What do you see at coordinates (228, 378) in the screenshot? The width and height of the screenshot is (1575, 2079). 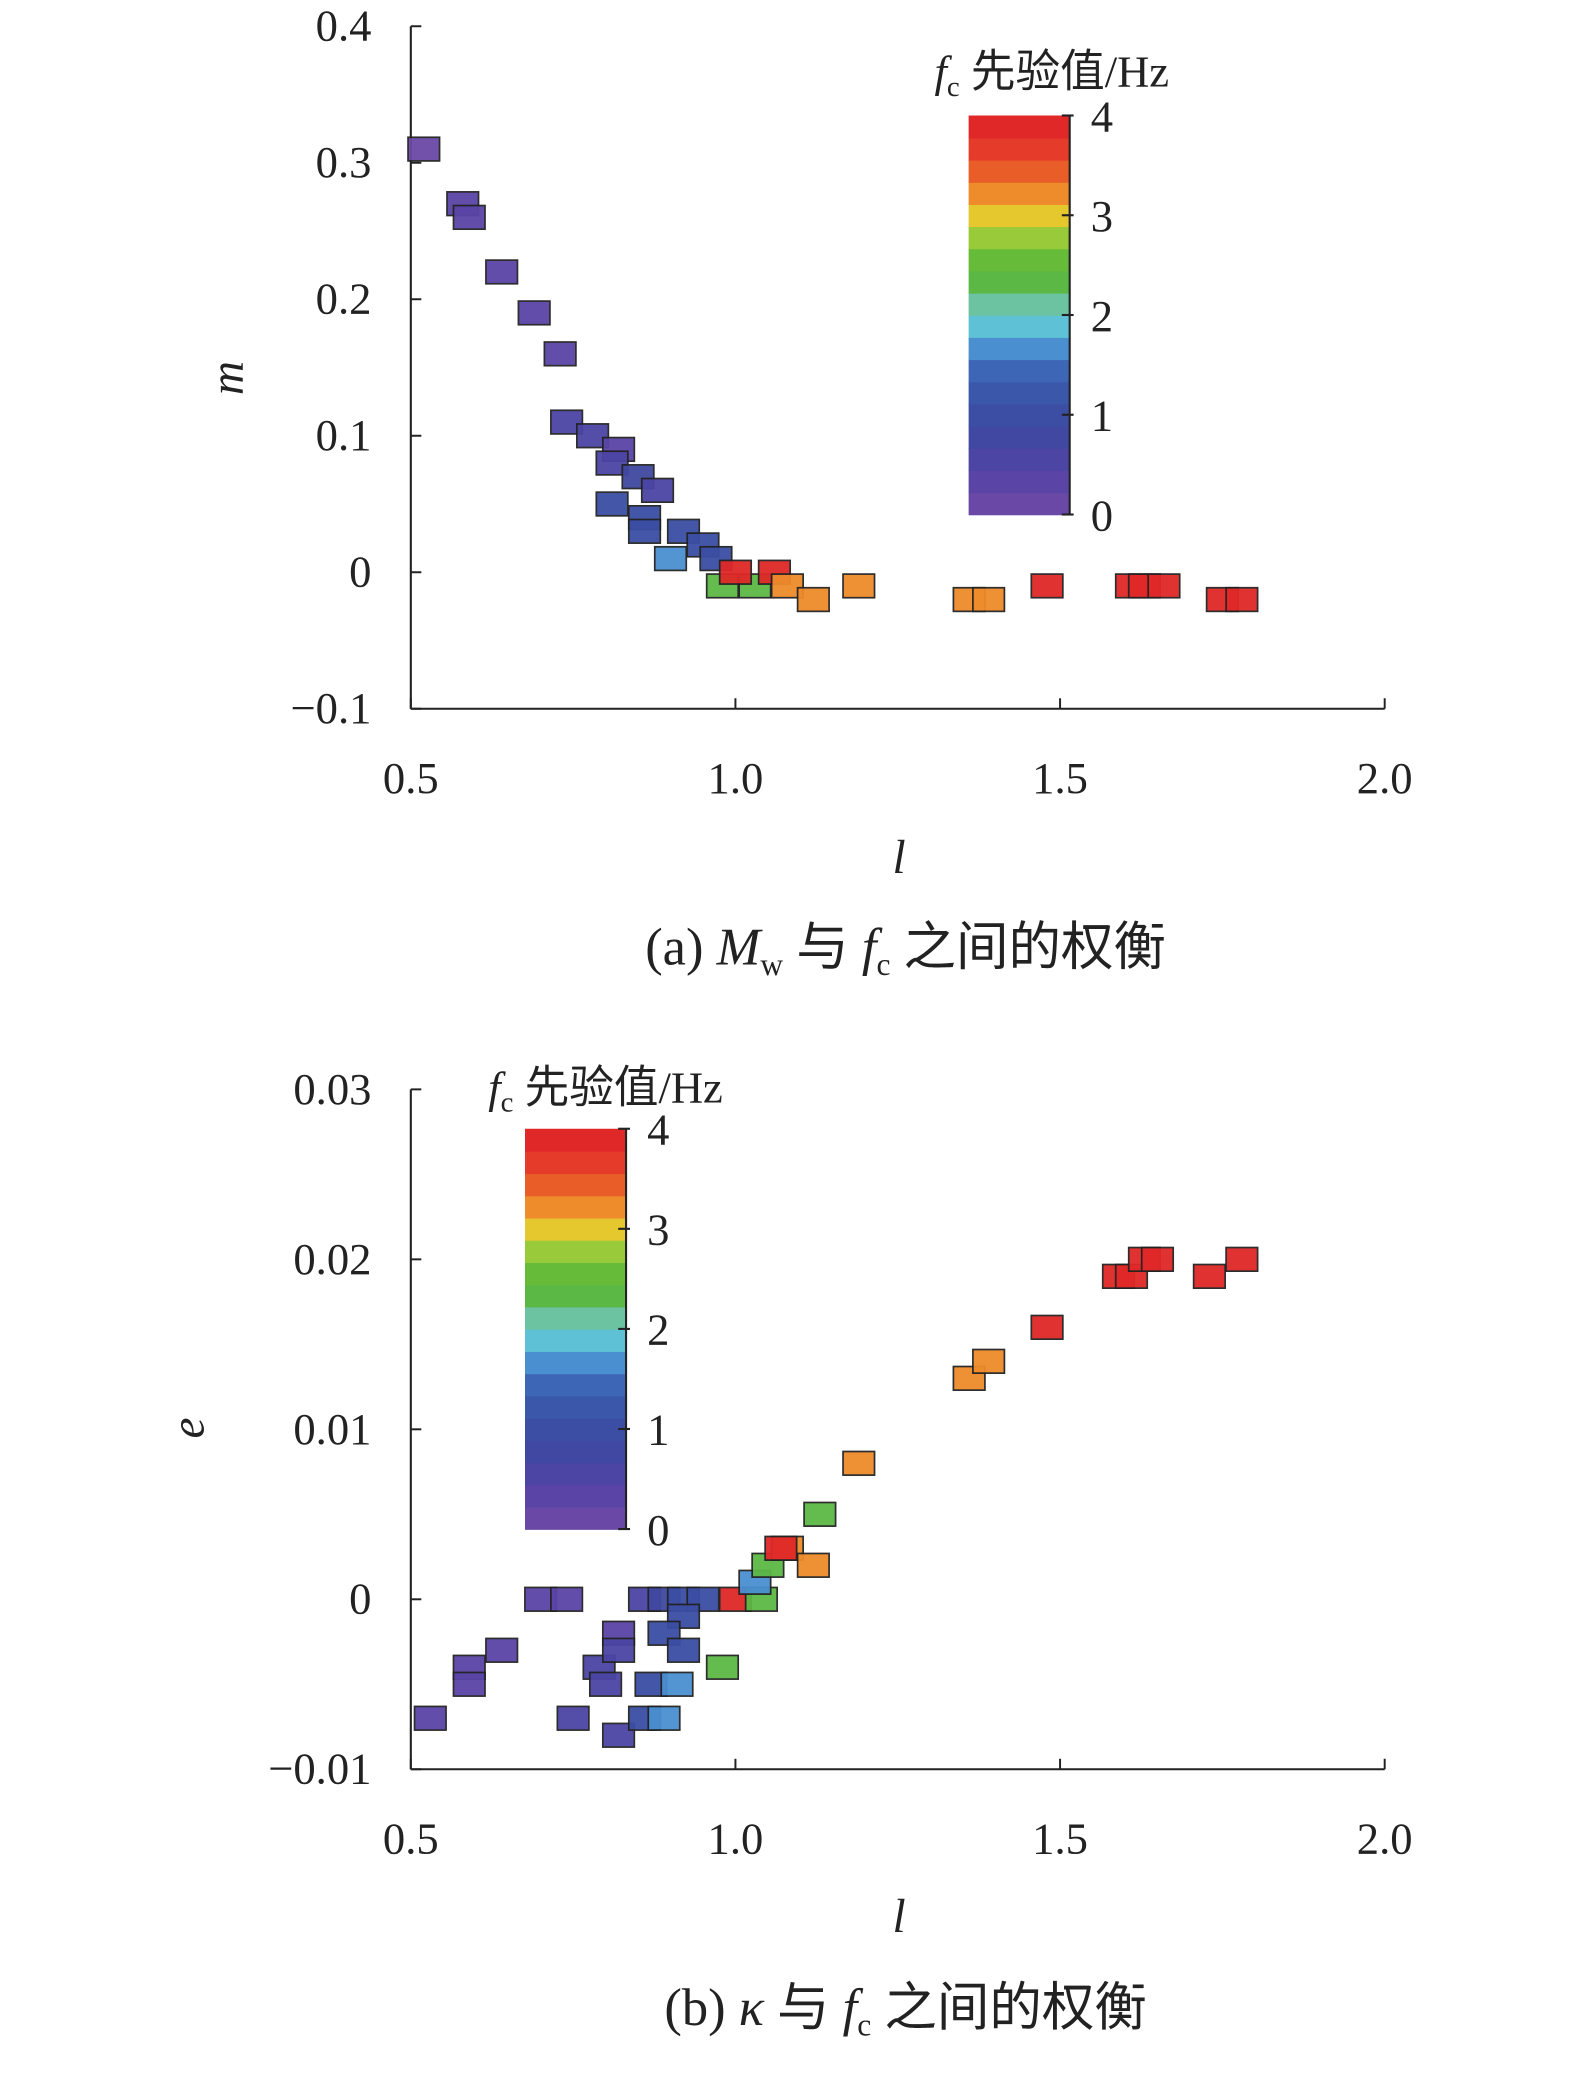 I see `y-axis-label: m` at bounding box center [228, 378].